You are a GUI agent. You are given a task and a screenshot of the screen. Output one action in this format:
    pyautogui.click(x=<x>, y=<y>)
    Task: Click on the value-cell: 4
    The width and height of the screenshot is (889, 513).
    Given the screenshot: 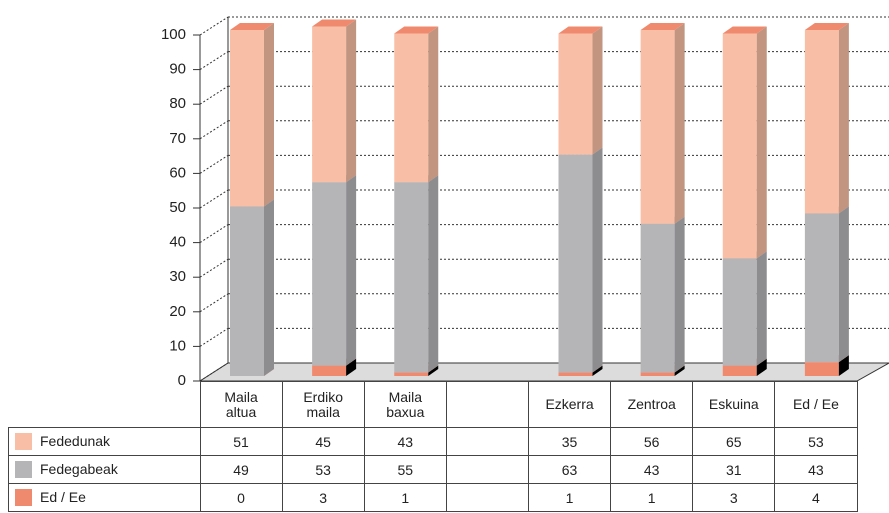 What is the action you would take?
    pyautogui.click(x=816, y=497)
    